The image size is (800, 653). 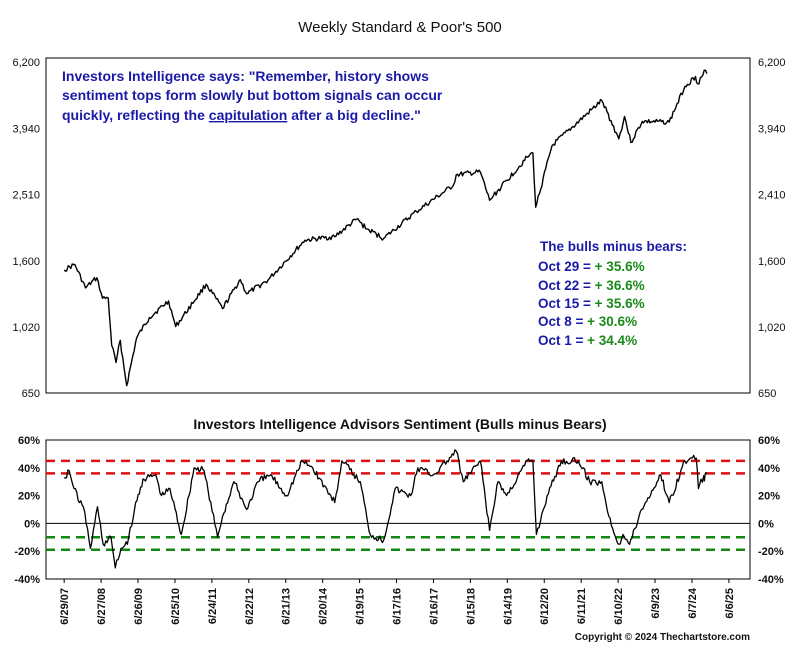 What do you see at coordinates (772, 262) in the screenshot?
I see `sp500-right-tick-label: 1,600` at bounding box center [772, 262].